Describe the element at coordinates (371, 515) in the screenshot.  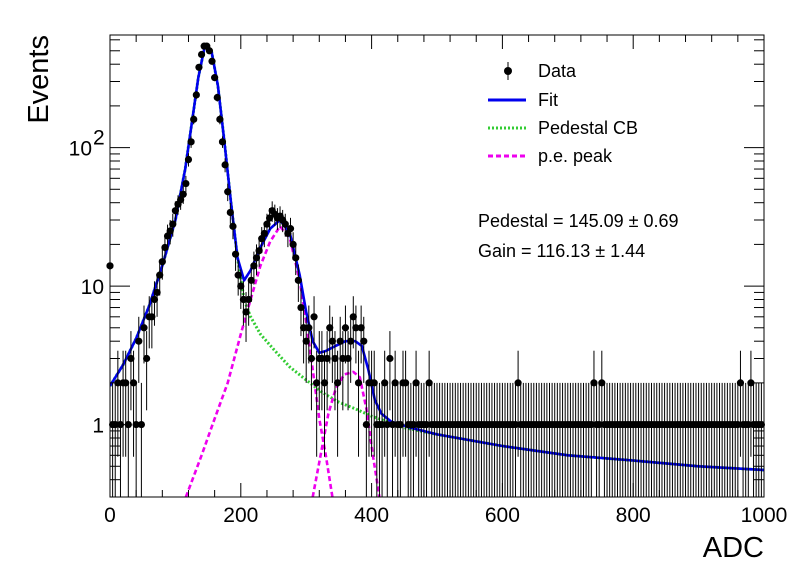
I see `x-tick-label: 400` at that location.